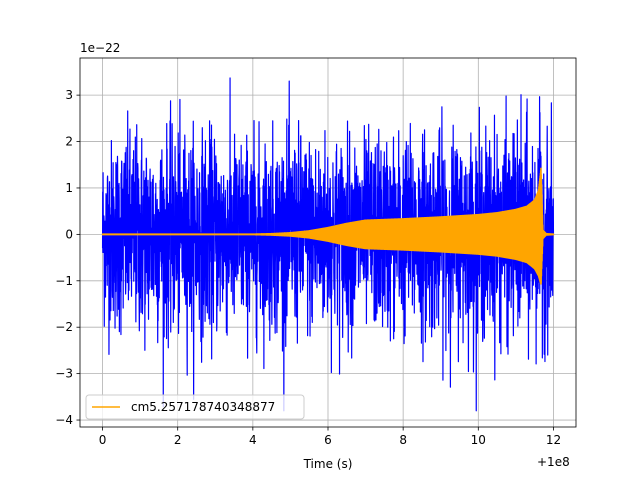 The width and height of the screenshot is (640, 480). Describe the element at coordinates (69, 142) in the screenshot. I see `y-tick-label: 2` at that location.